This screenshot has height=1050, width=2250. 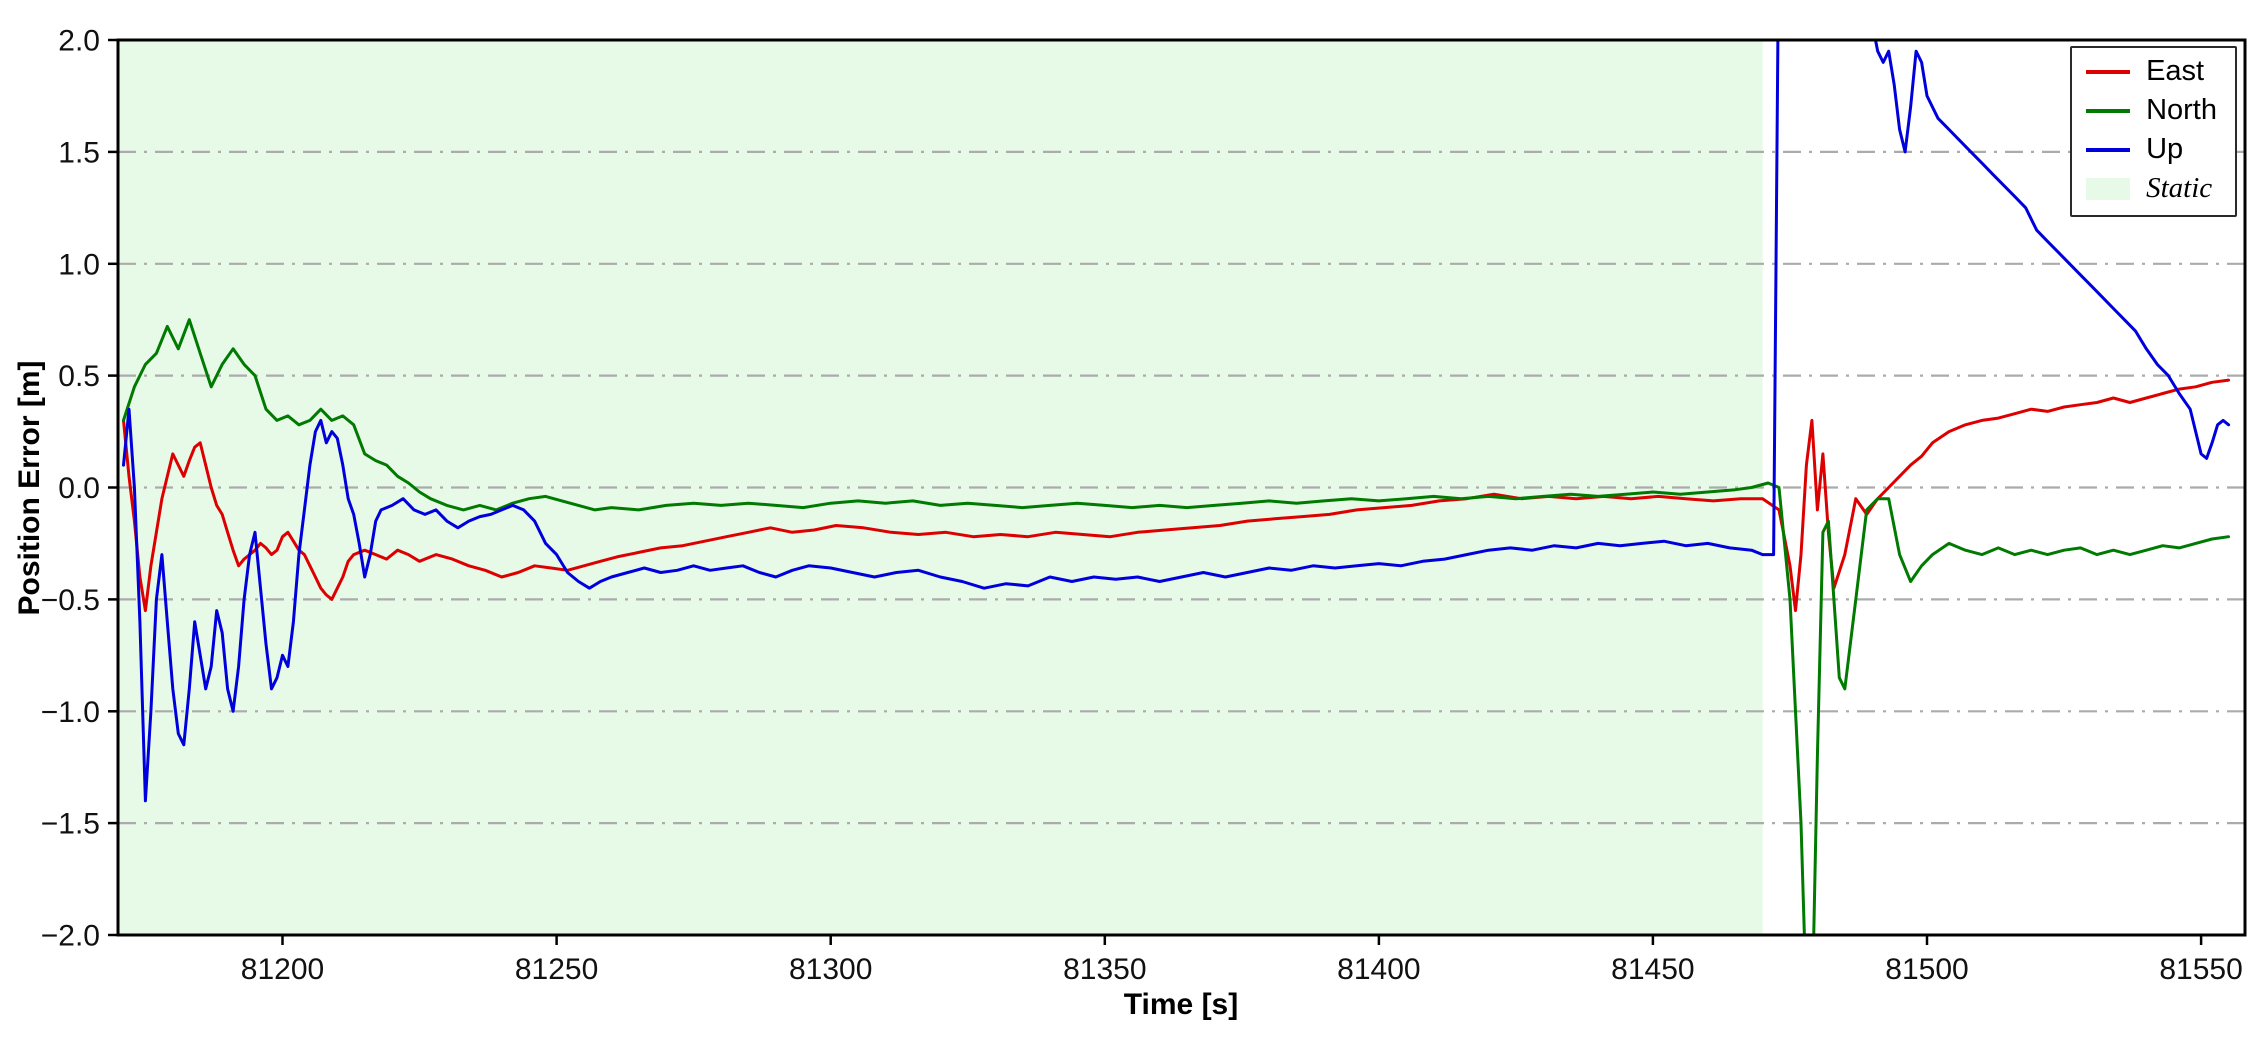 What do you see at coordinates (556, 969) in the screenshot?
I see `svg-text: 81250` at bounding box center [556, 969].